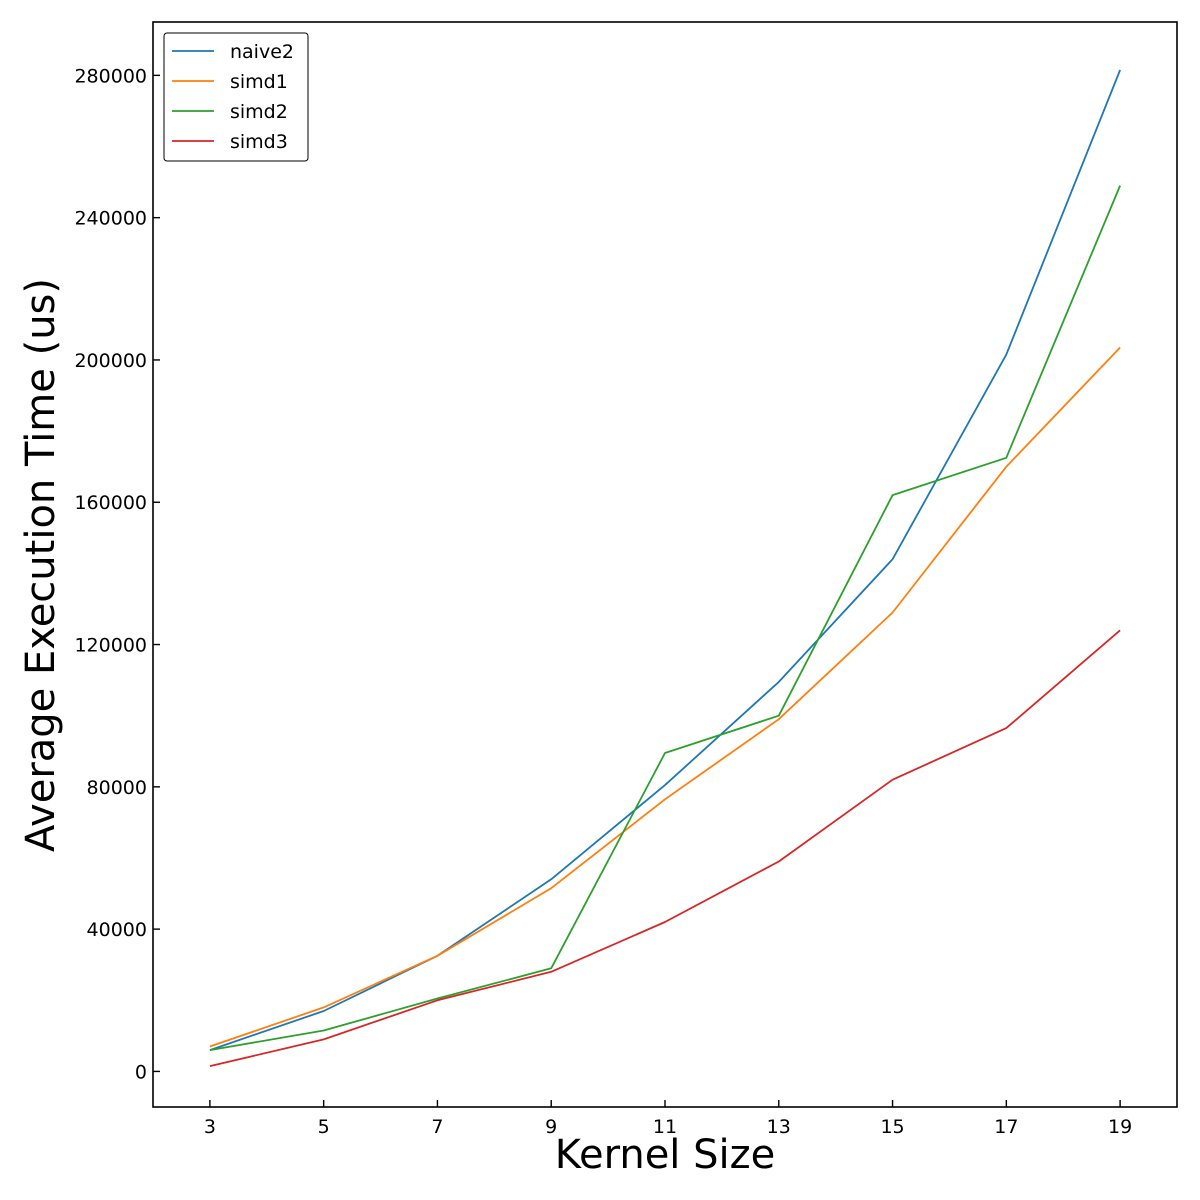  Describe the element at coordinates (665, 1155) in the screenshot. I see `x-axis-title: Kernel Size` at that location.